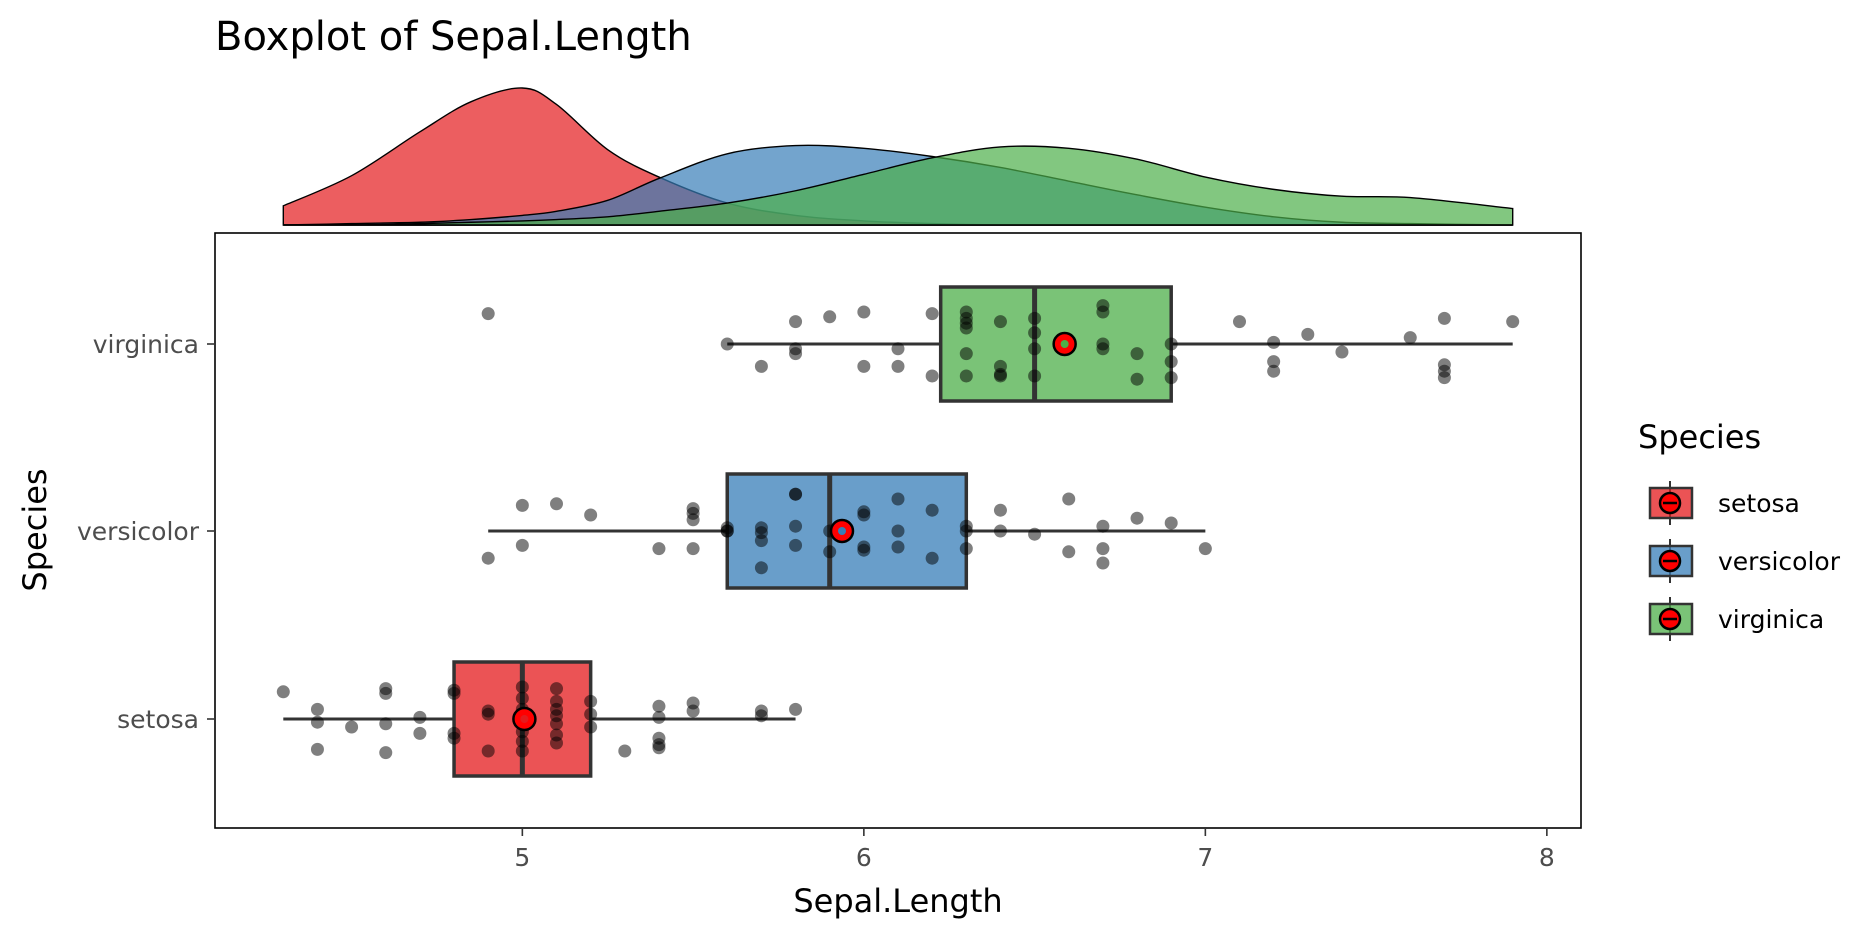 Image resolution: width=1875 pixels, height=937 pixels. I want to click on legend-label-setosa: setosa, so click(1759, 503).